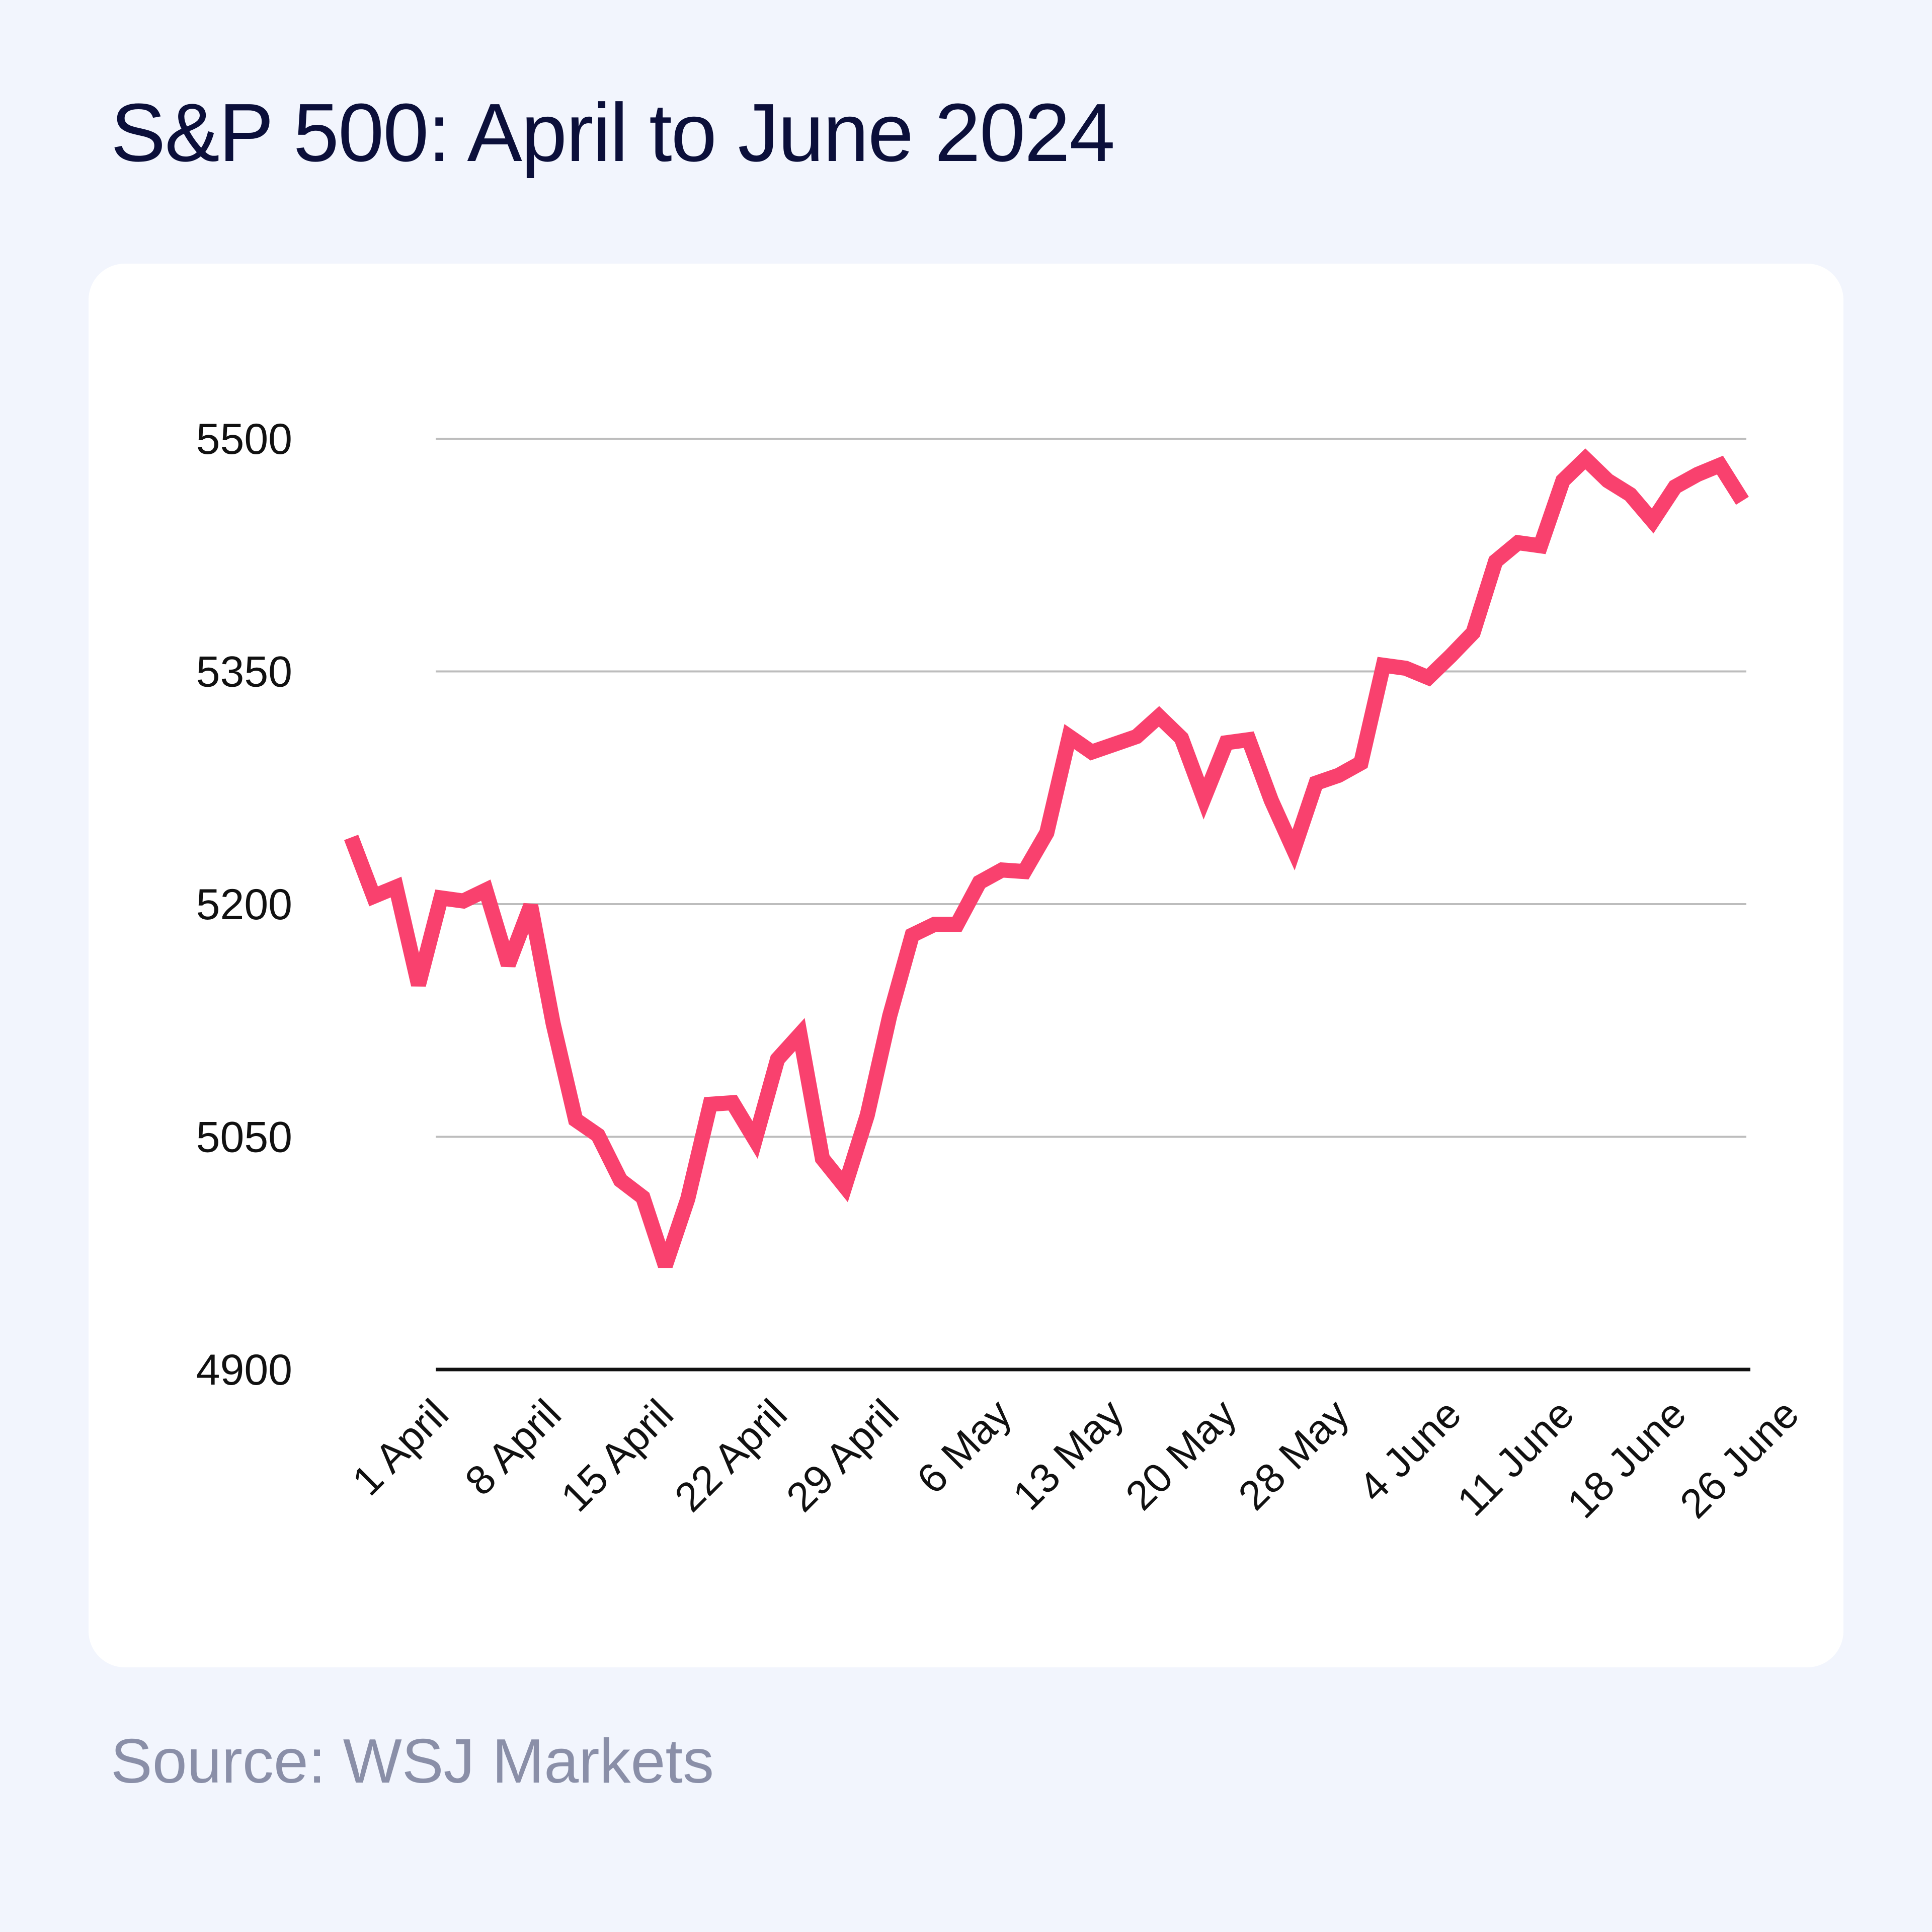 The image size is (1932, 1932). Describe the element at coordinates (244, 672) in the screenshot. I see `y-tick-label-5350: 5350` at that location.